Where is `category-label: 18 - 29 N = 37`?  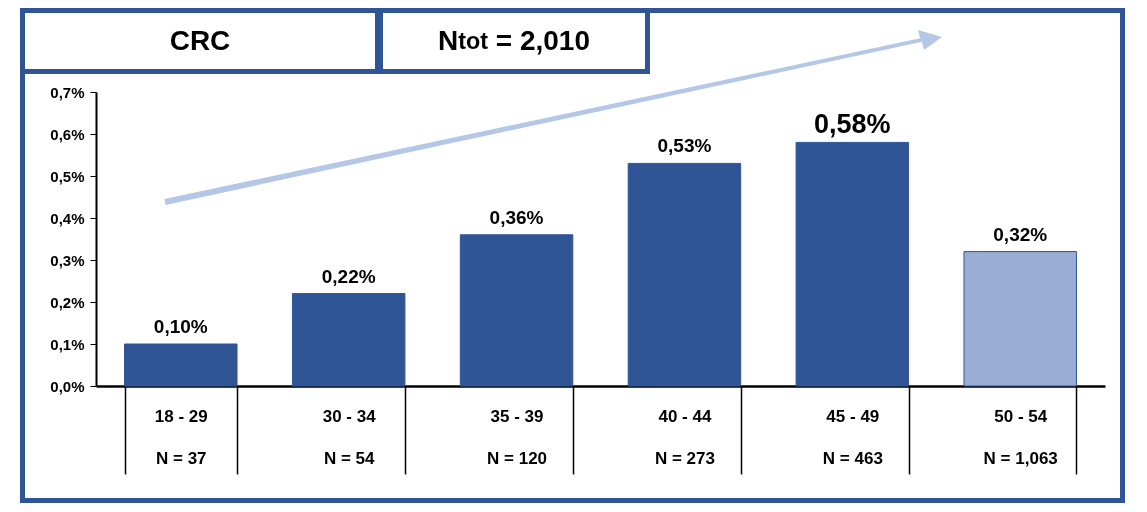
category-label: 18 - 29 N = 37 is located at coordinates (181, 437).